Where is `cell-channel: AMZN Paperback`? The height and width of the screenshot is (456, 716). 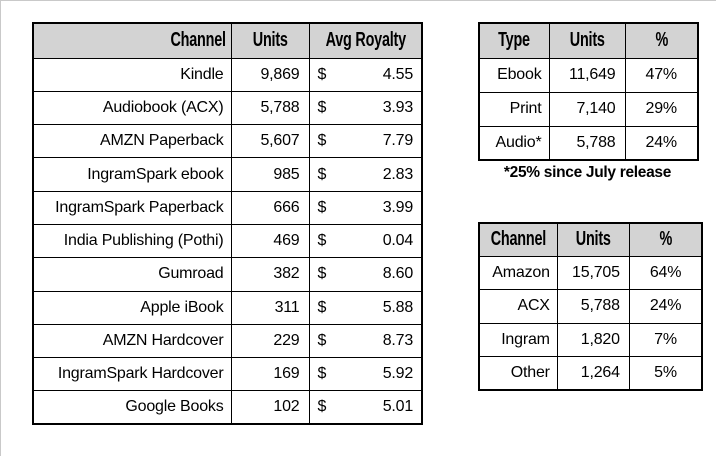
cell-channel: AMZN Paperback is located at coordinates (132, 141).